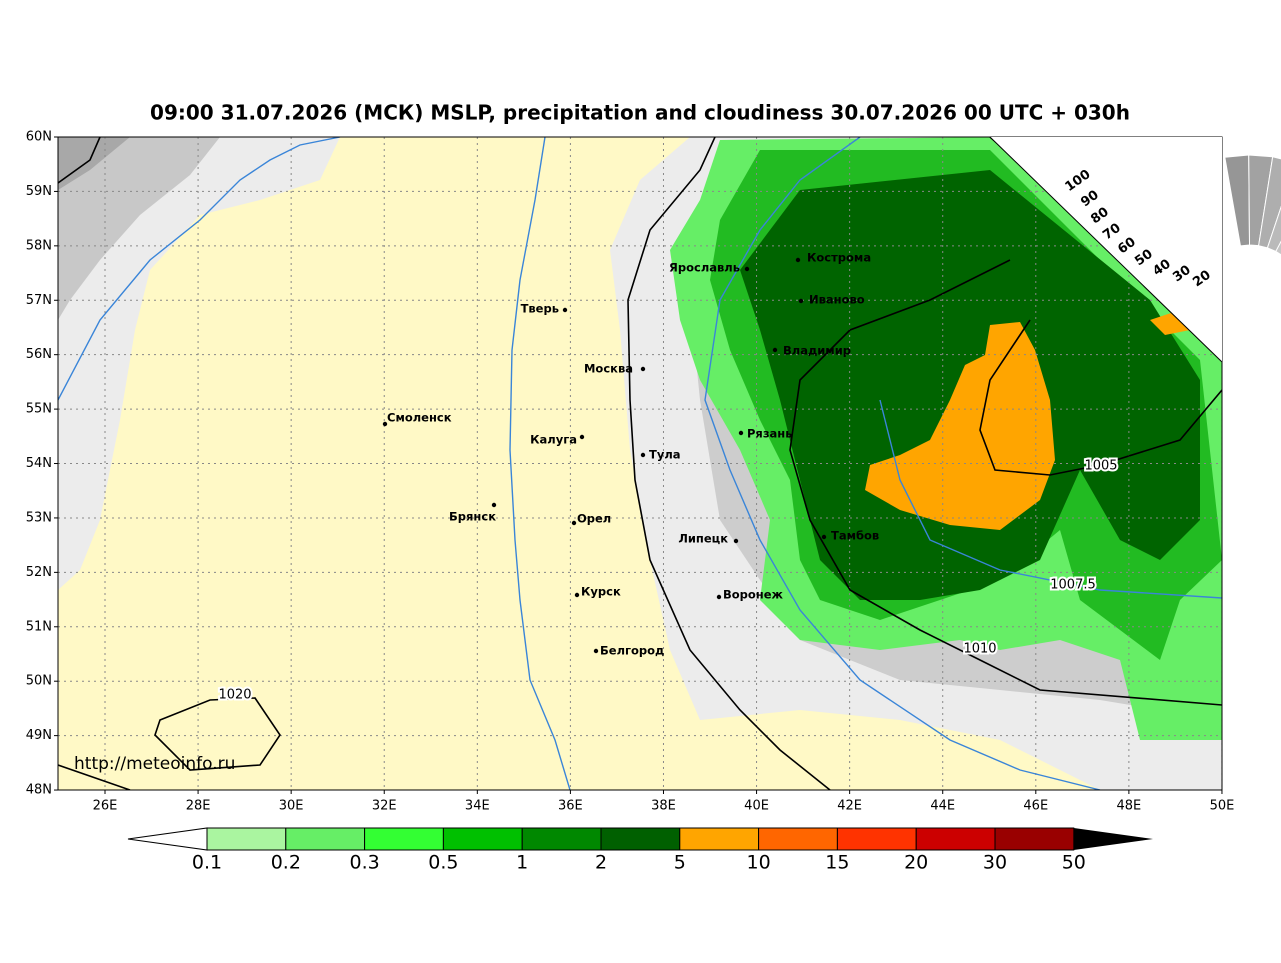 The height and width of the screenshot is (963, 1281). What do you see at coordinates (443, 863) in the screenshot?
I see `colorbar-label: 0.5` at bounding box center [443, 863].